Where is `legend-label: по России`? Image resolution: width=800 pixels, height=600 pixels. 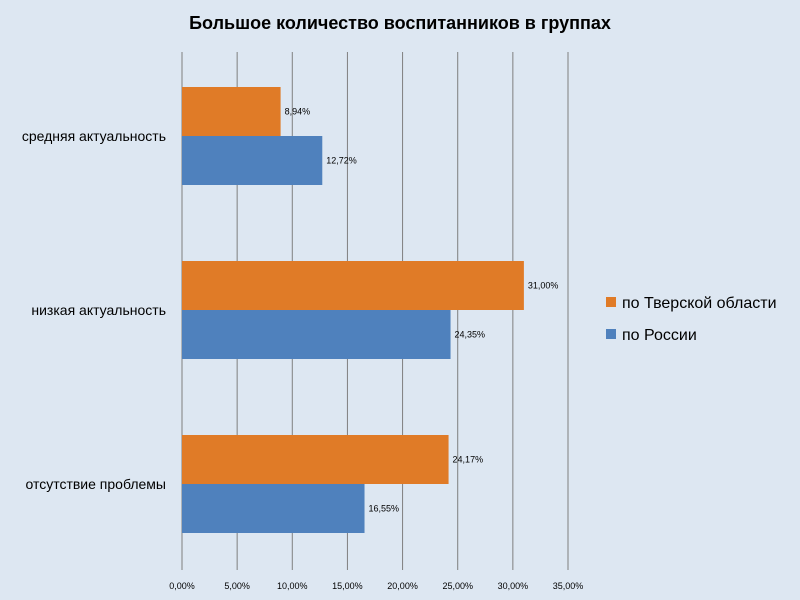 legend-label: по России is located at coordinates (659, 335).